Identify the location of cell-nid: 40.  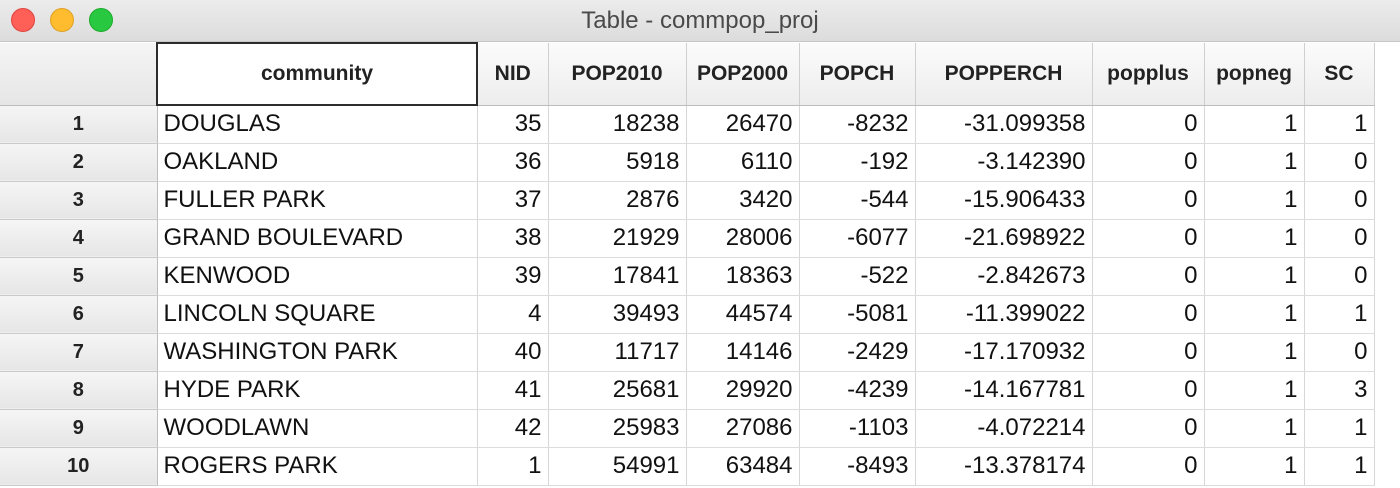
(513, 352).